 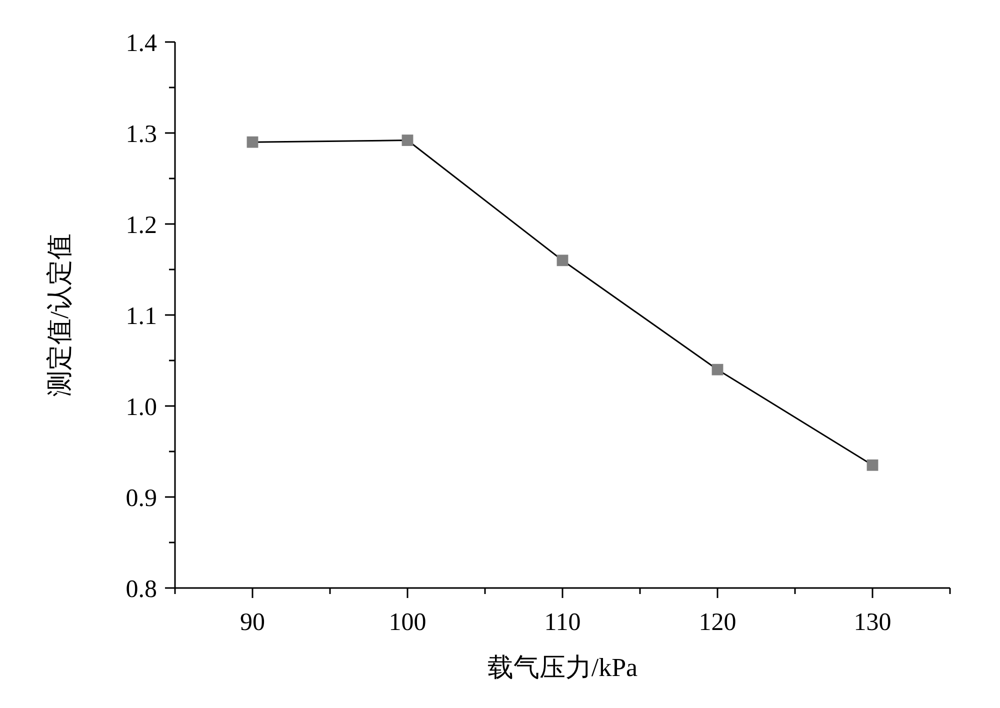 What do you see at coordinates (141, 407) in the screenshot?
I see `y-tick-label: 1.0` at bounding box center [141, 407].